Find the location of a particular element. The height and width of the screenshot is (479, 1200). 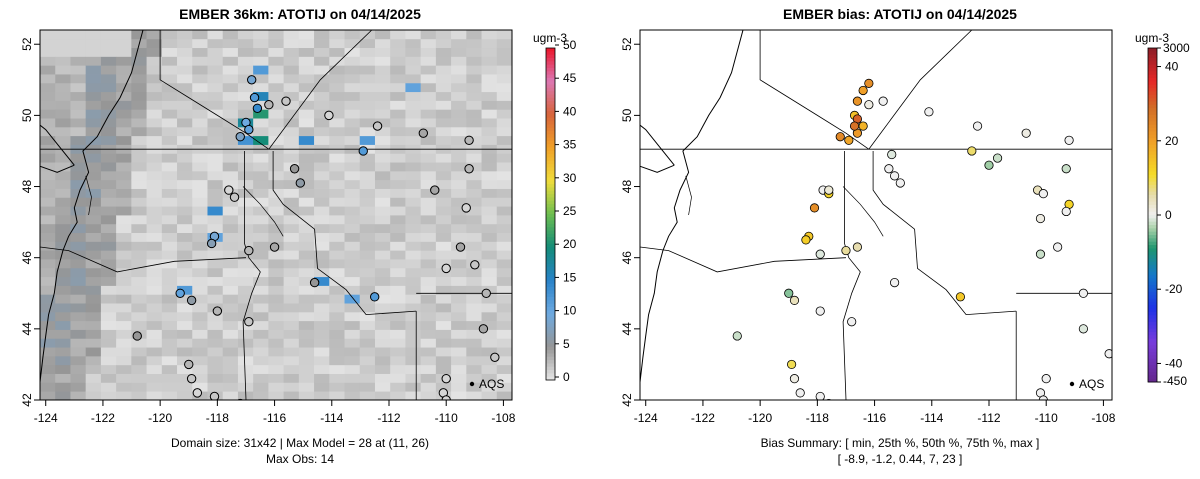

model-island-outline is located at coordinates (57, 148).